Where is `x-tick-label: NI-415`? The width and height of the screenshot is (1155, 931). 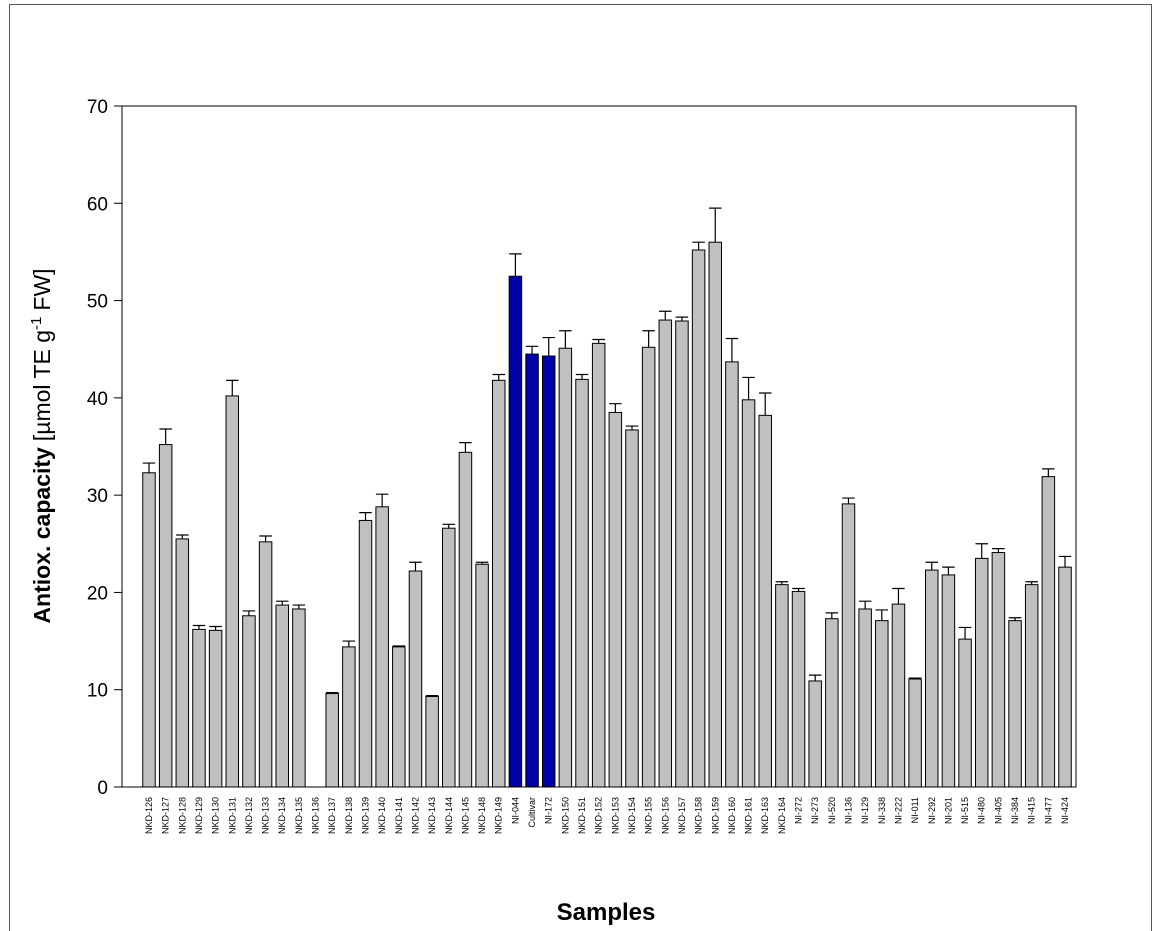
x-tick-label: NI-415 is located at coordinates (1032, 810).